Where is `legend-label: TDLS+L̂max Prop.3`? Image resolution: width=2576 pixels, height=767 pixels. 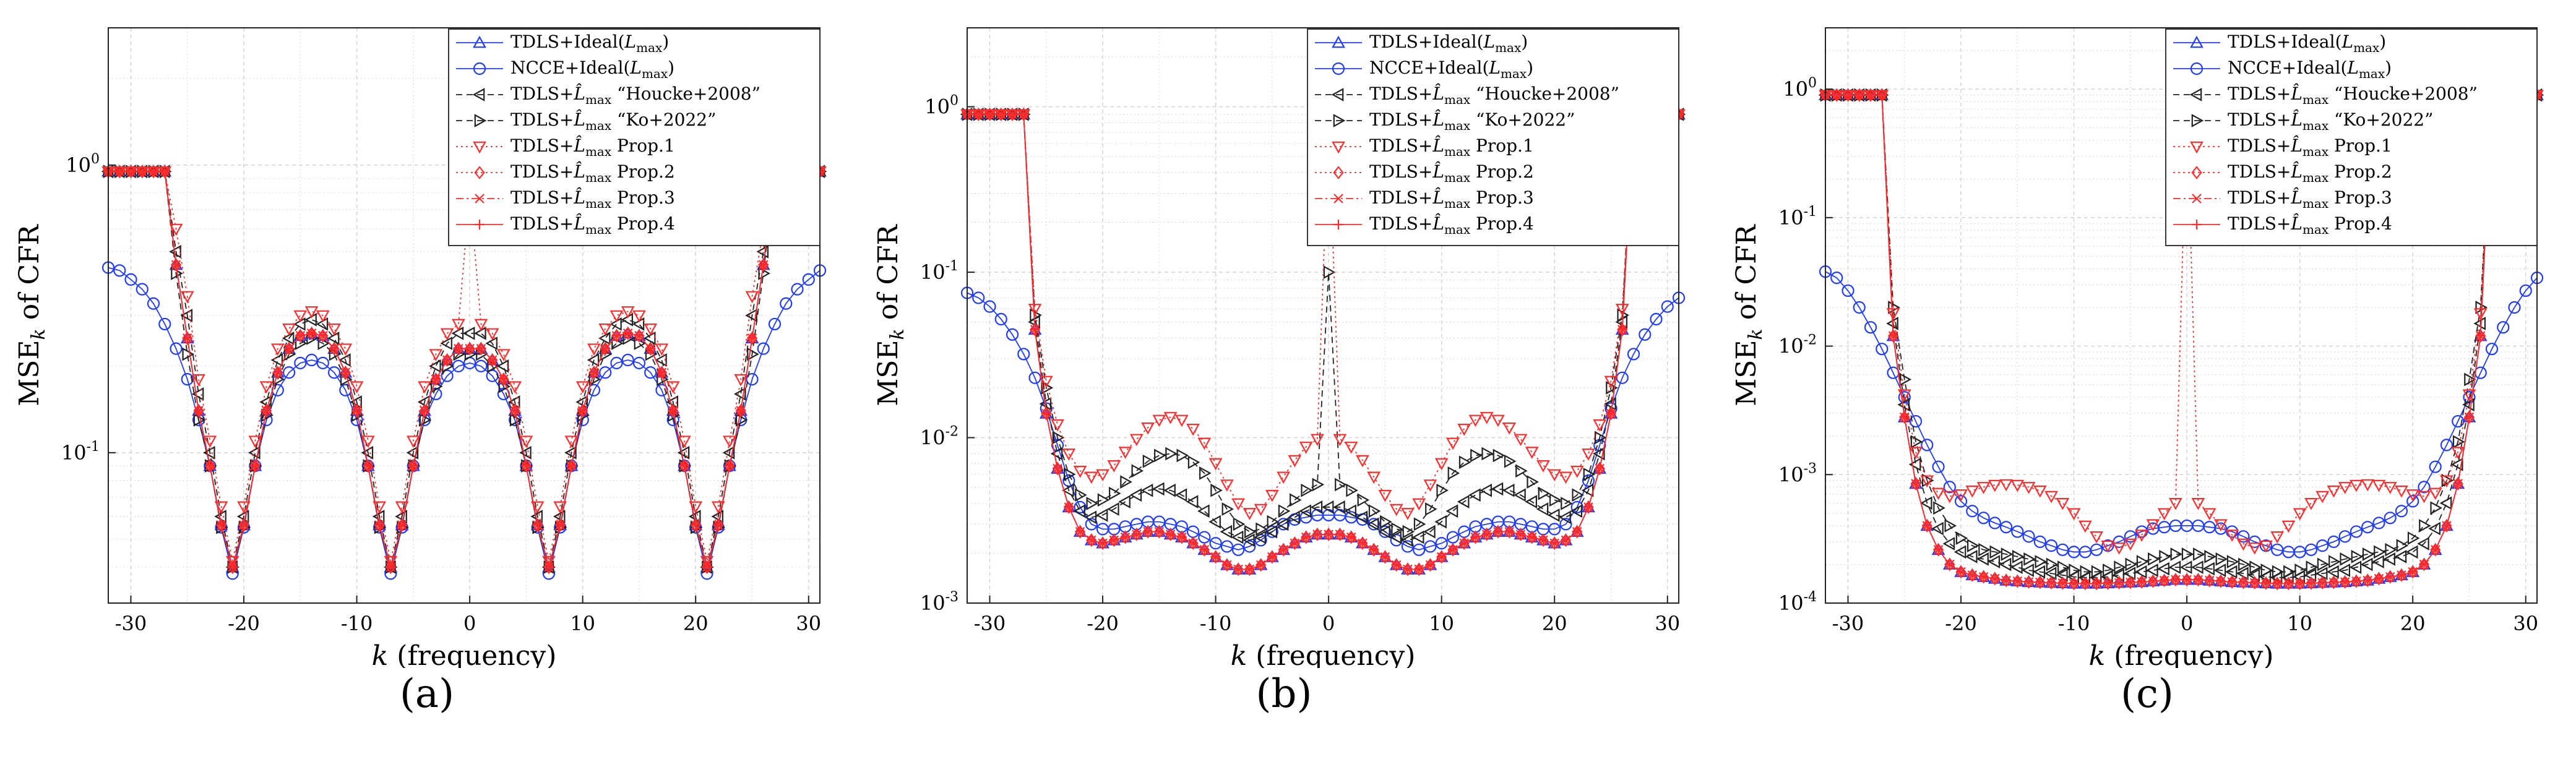
legend-label: TDLS+L̂max Prop.3 is located at coordinates (1451, 199).